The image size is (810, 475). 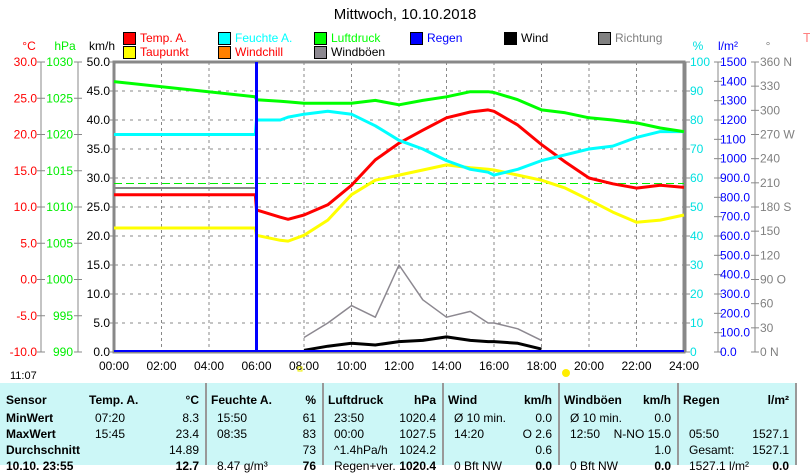 I want to click on axis-tick-label-direction: 330, so click(x=770, y=86).